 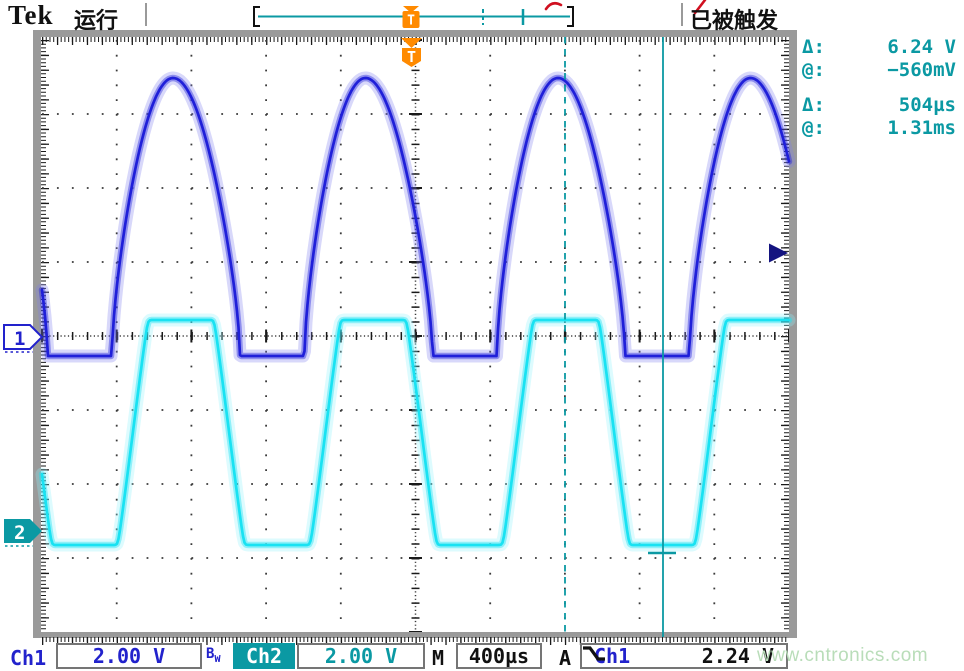 I want to click on brand-logo: Tek, so click(x=31, y=15).